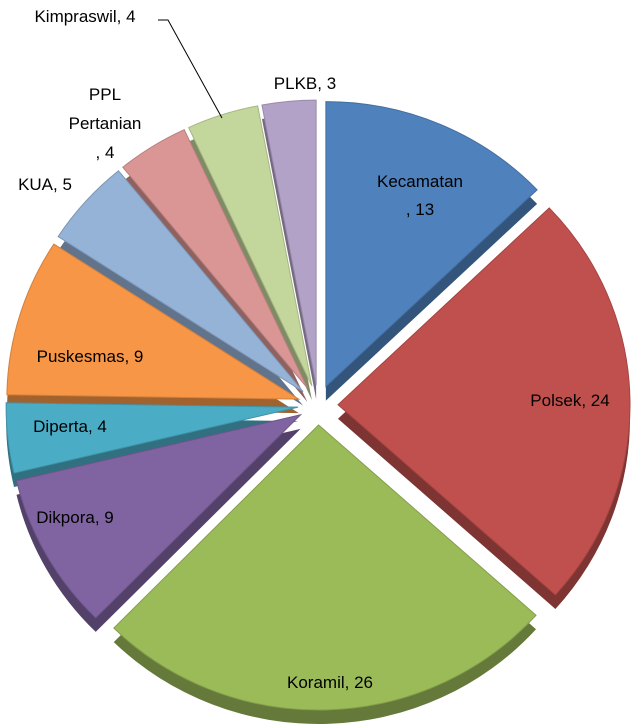 This screenshot has width=634, height=727. I want to click on data-label: Koramil, 26, so click(330, 682).